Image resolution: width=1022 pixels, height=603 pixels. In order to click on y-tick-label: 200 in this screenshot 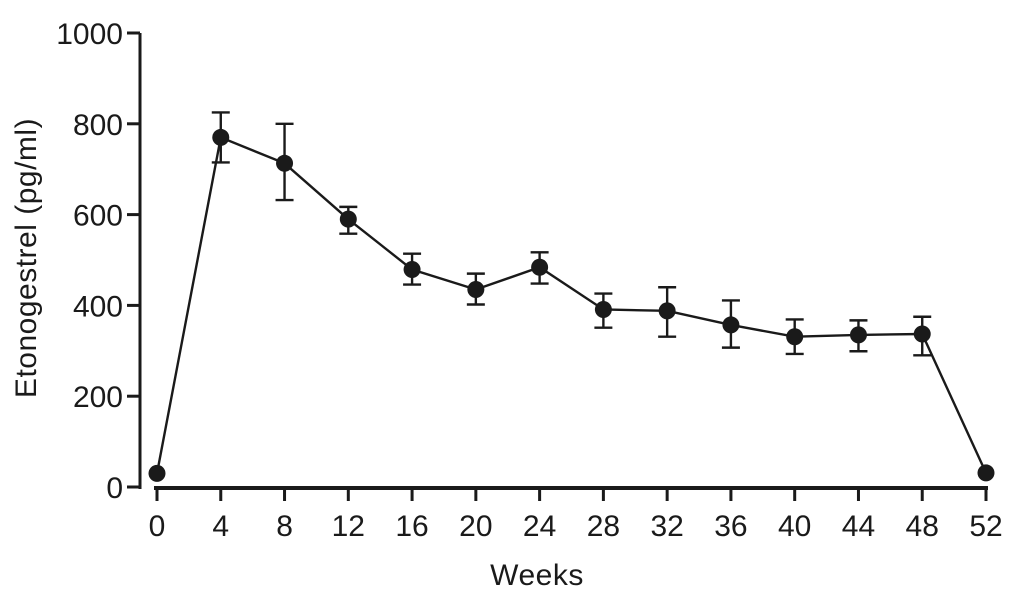, I will do `click(98, 397)`.